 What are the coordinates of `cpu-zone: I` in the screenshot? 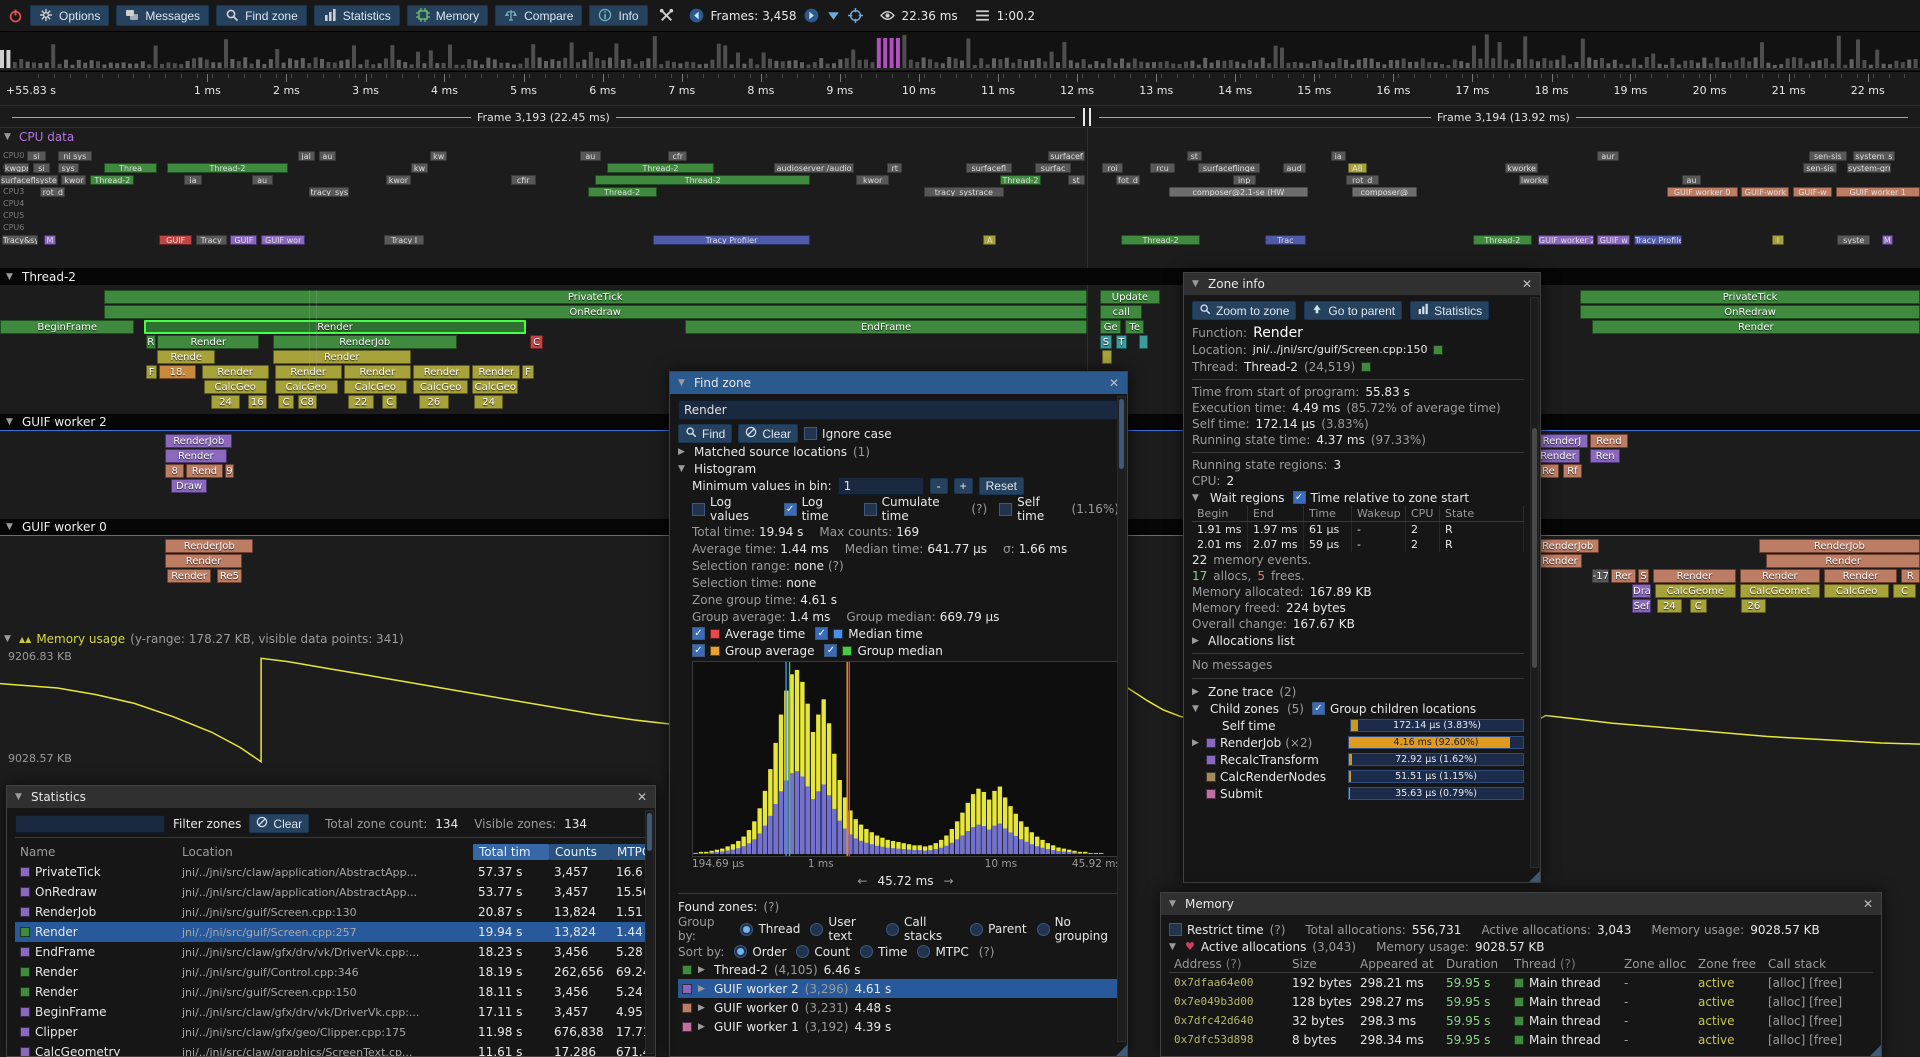 It's located at (1778, 240).